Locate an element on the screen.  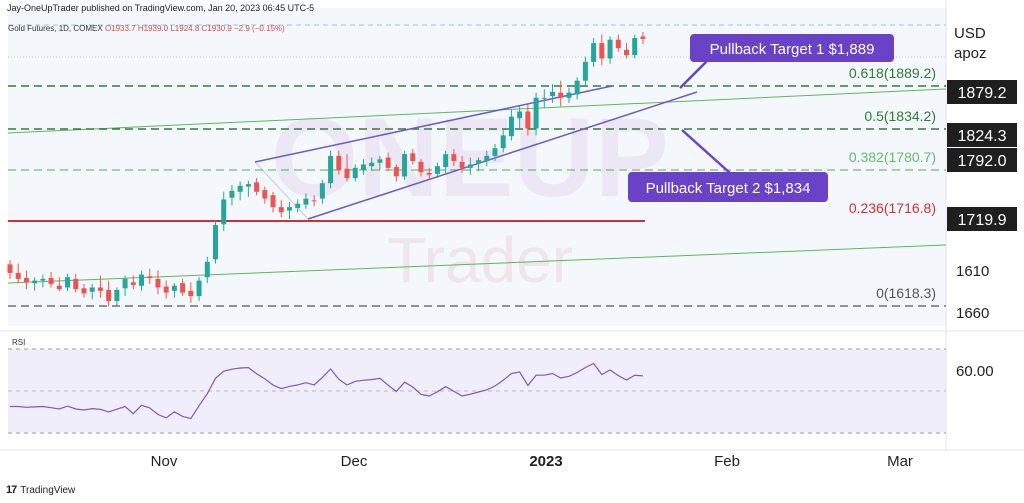
symbol-label: Gold Futures, 1D, COMEX is located at coordinates (55, 28).